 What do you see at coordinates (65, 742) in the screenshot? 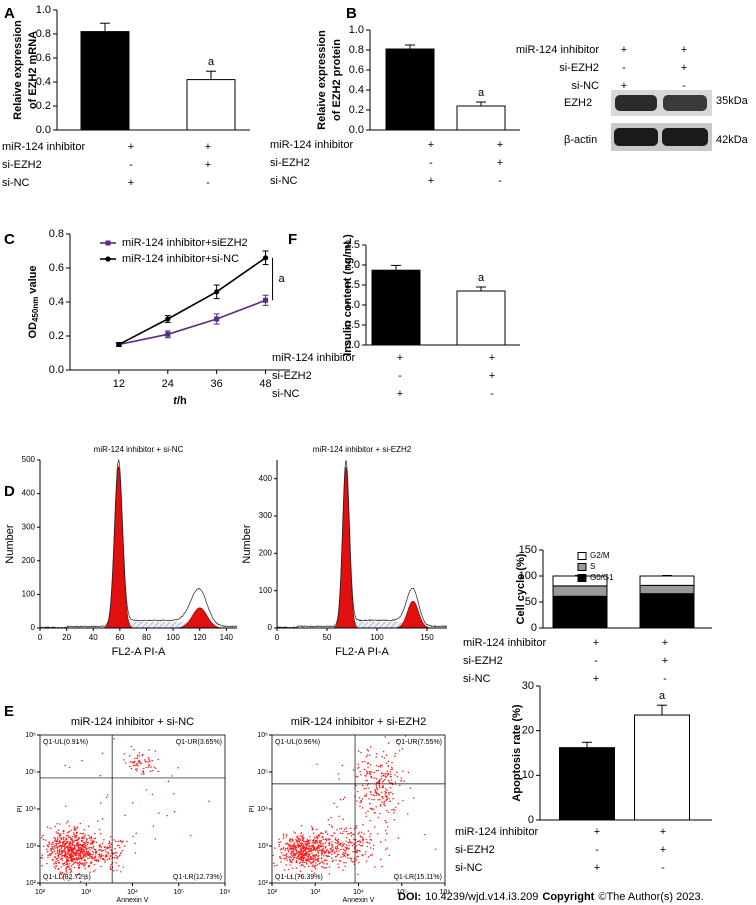
I see `quadrant-label: Q1-UL(0.91%)` at bounding box center [65, 742].